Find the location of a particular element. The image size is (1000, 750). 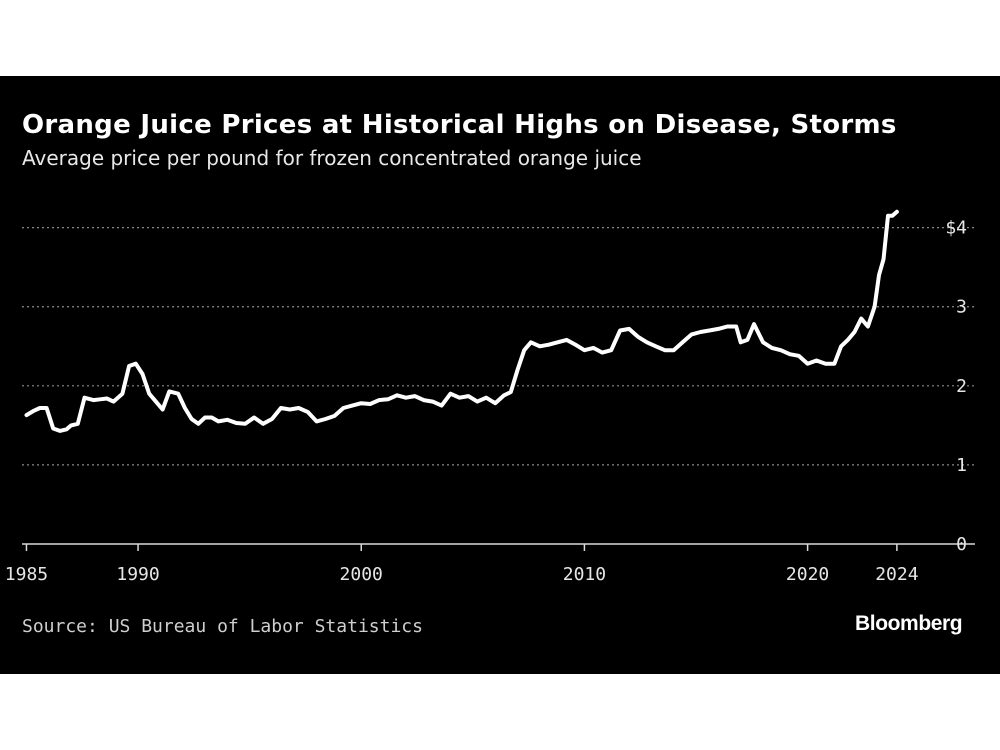

x-tick-label-2000: 2000 is located at coordinates (361, 574).